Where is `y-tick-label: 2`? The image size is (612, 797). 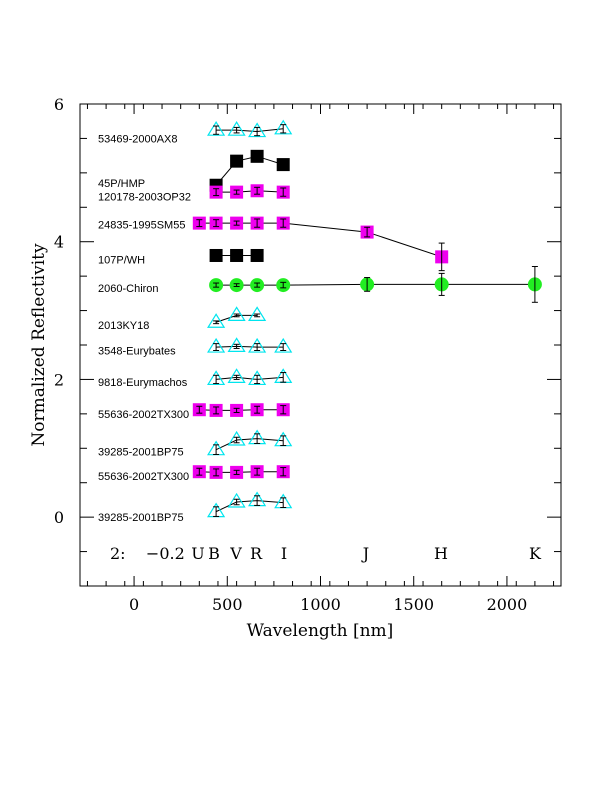 y-tick-label: 2 is located at coordinates (59, 379).